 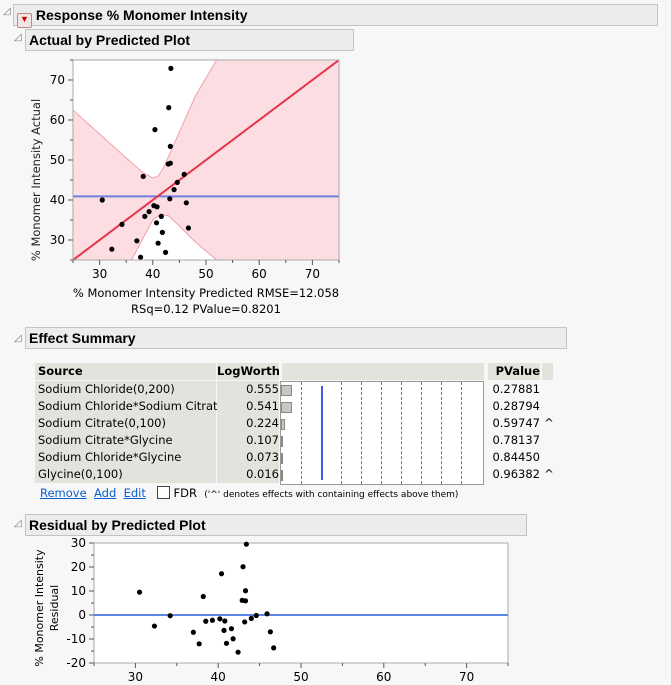 What do you see at coordinates (248, 474) in the screenshot?
I see `logworth-cell: 0.016` at bounding box center [248, 474].